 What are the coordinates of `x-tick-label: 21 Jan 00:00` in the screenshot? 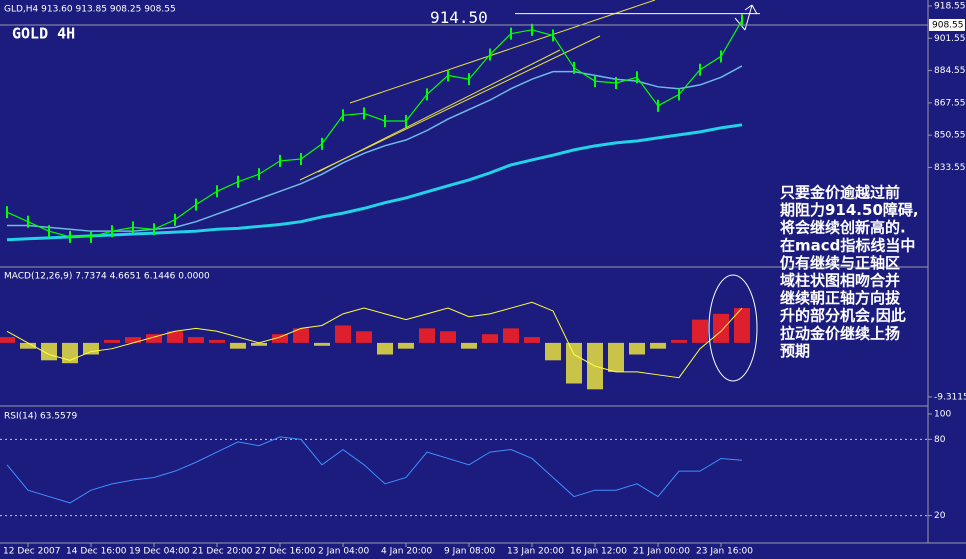 It's located at (661, 552).